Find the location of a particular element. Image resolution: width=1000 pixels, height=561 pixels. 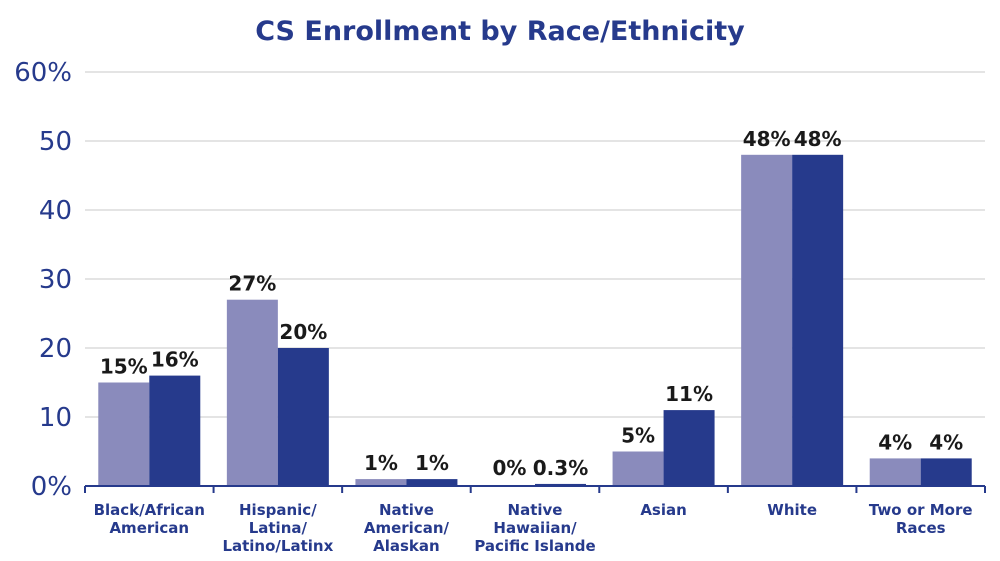

x-category-label: Hawaiian/ is located at coordinates (535, 528).